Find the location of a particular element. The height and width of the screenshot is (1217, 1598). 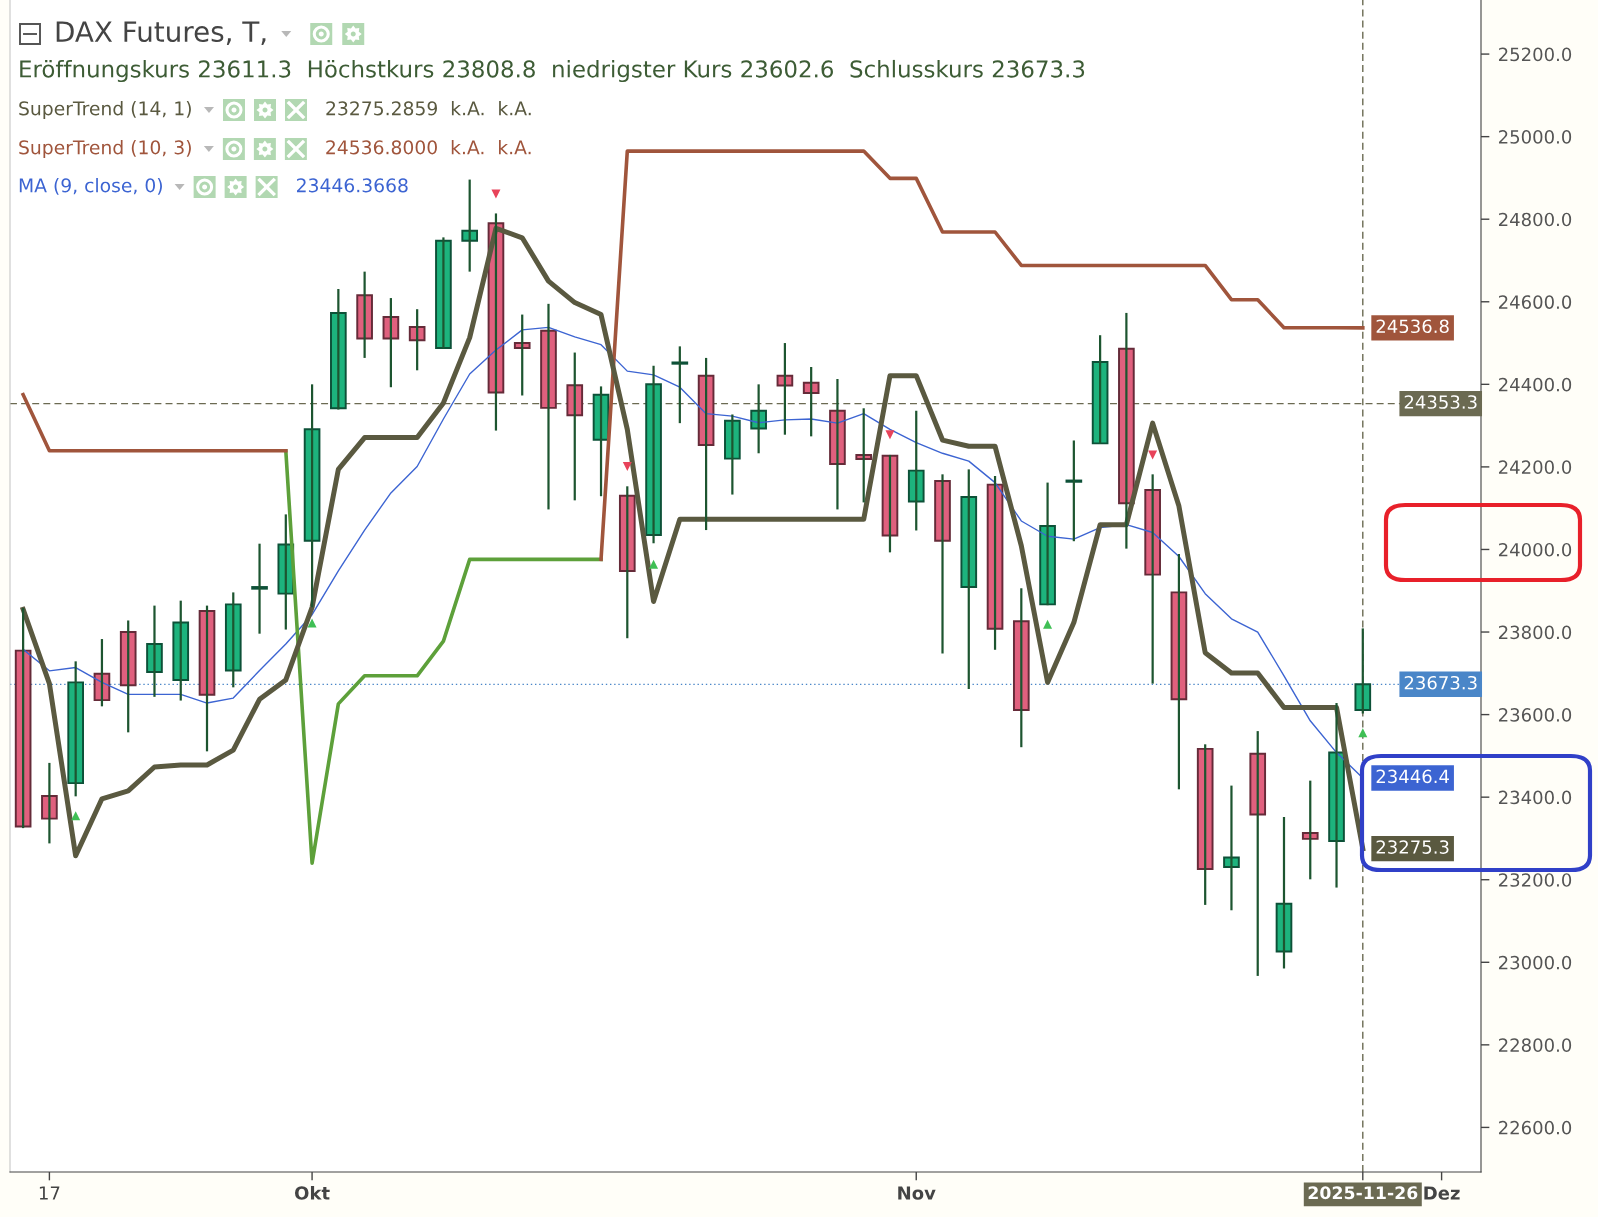

y-tick-label: 23200.0 is located at coordinates (1535, 880).